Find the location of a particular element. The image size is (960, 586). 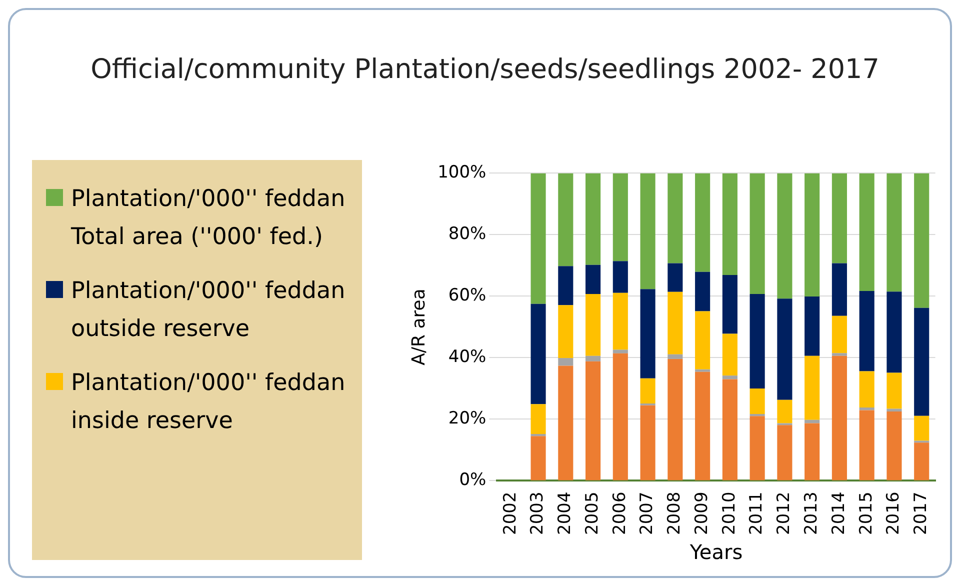

y-tick-label: 0% is located at coordinates (472, 480).